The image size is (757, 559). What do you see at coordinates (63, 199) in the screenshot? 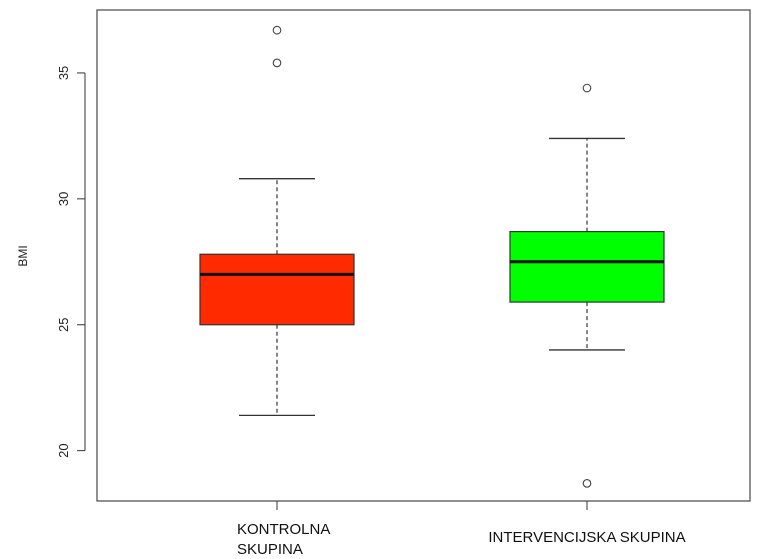
I see `y-tick-label-30: 30` at bounding box center [63, 199].